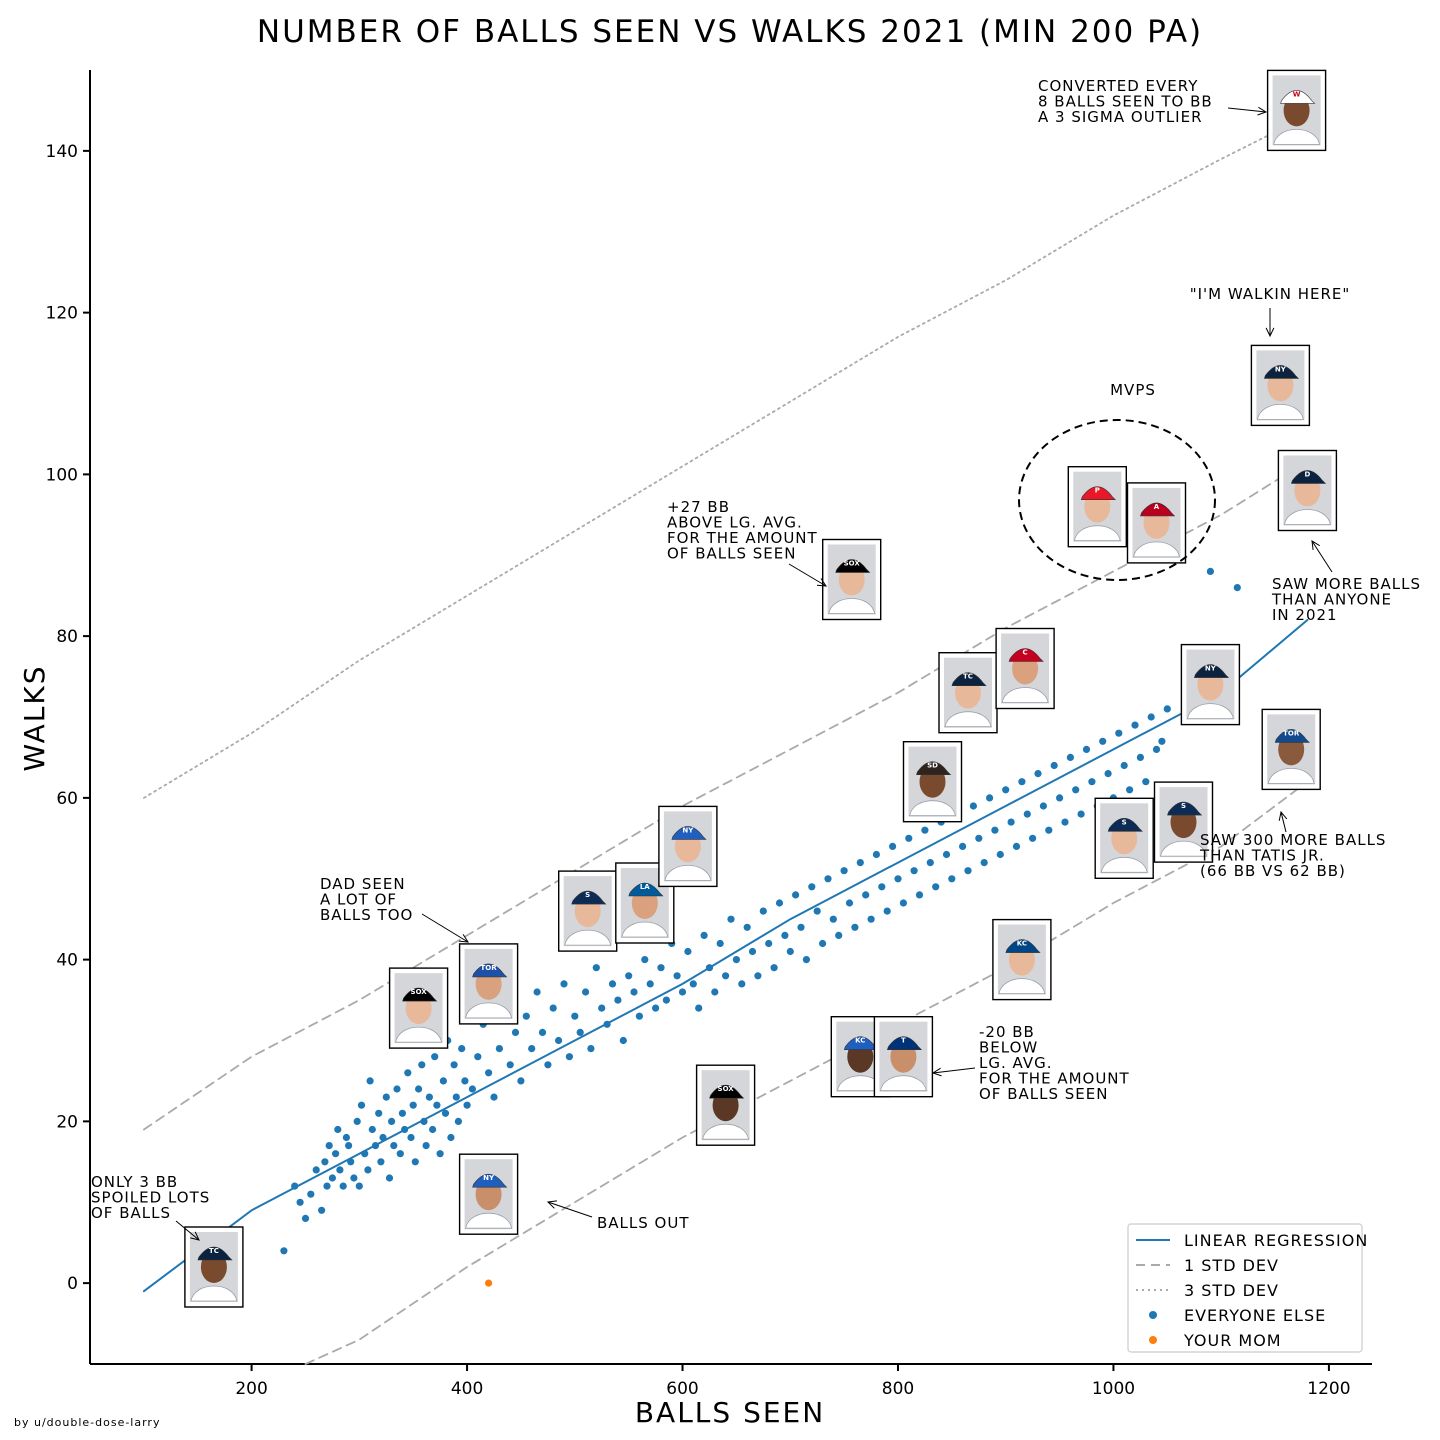  Describe the element at coordinates (62, 475) in the screenshot. I see `y-tick-label: 100` at that location.